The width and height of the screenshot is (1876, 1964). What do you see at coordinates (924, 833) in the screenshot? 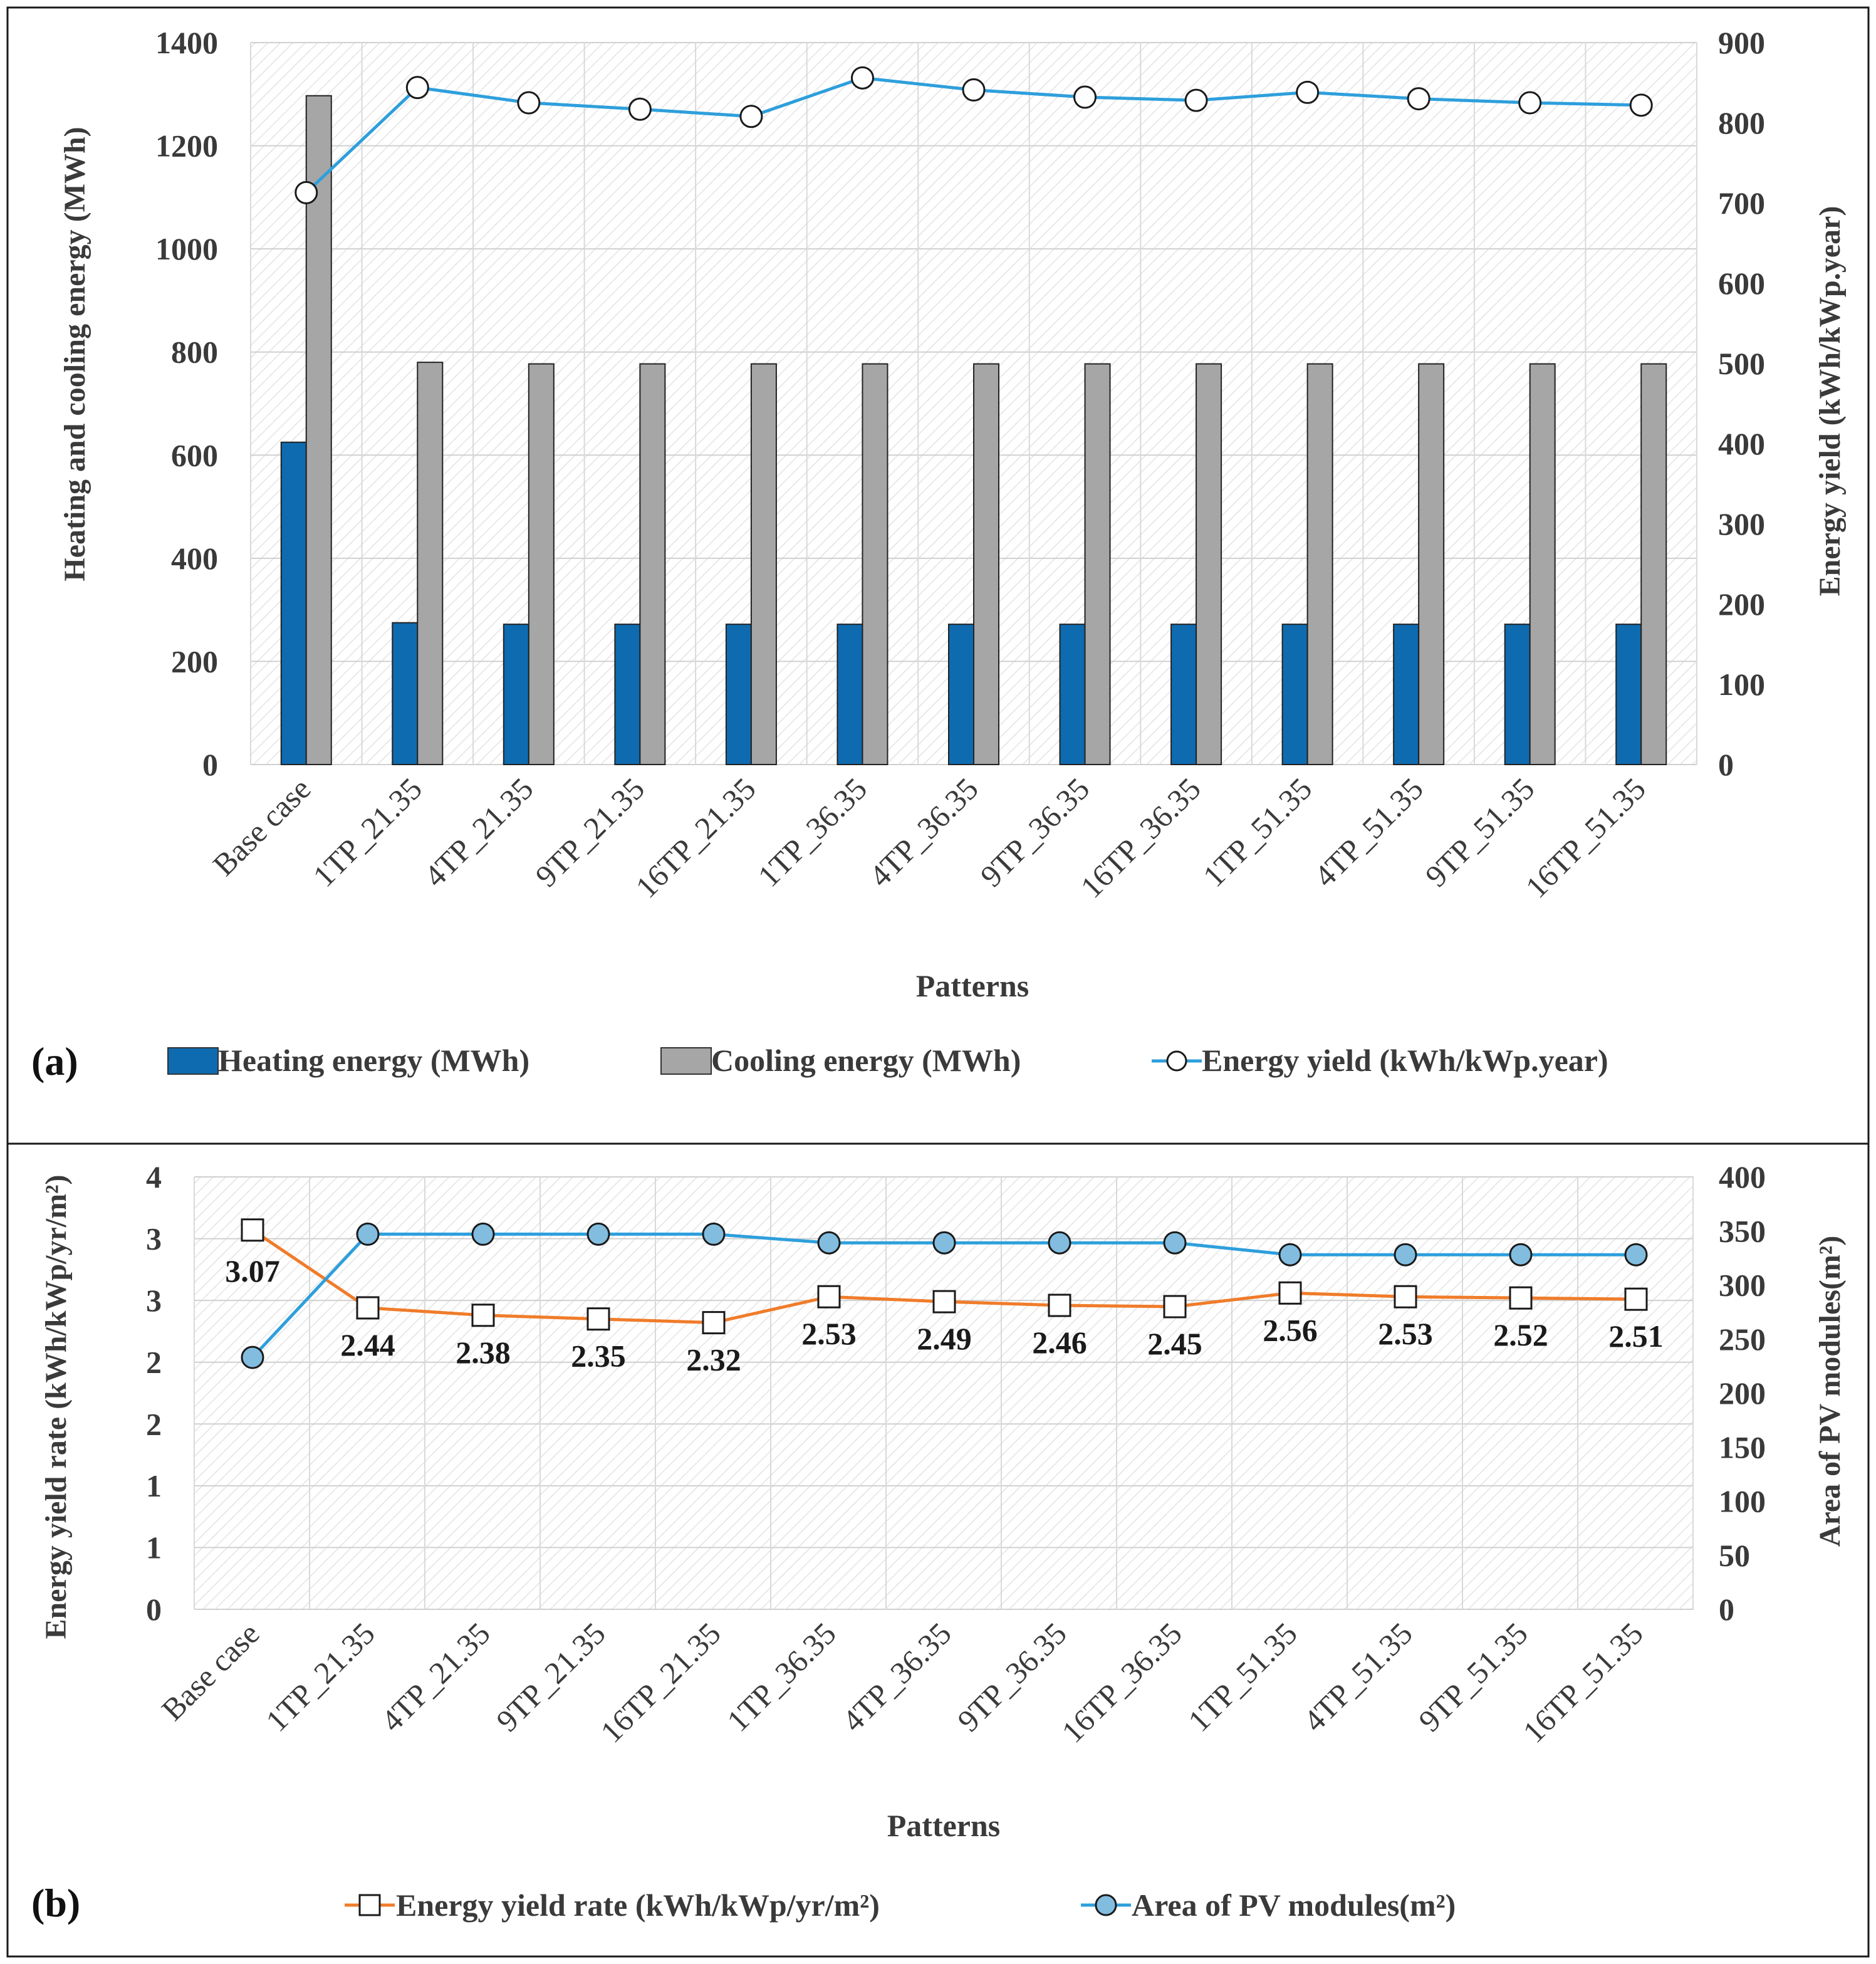
I see `panel-a-x-tick-label: 4TP_36.35` at bounding box center [924, 833].